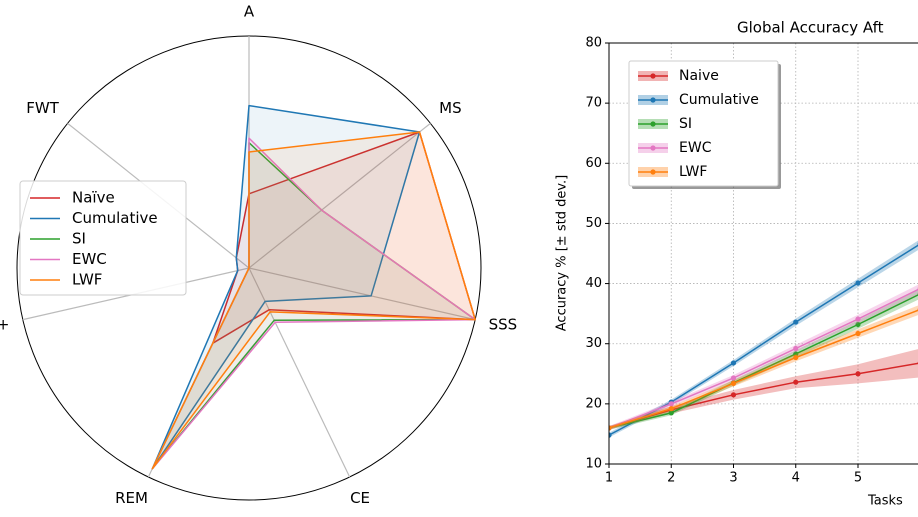 Image resolution: width=918 pixels, height=517 pixels. Describe the element at coordinates (93, 198) in the screenshot. I see `radar-legend-label: Naïve` at that location.